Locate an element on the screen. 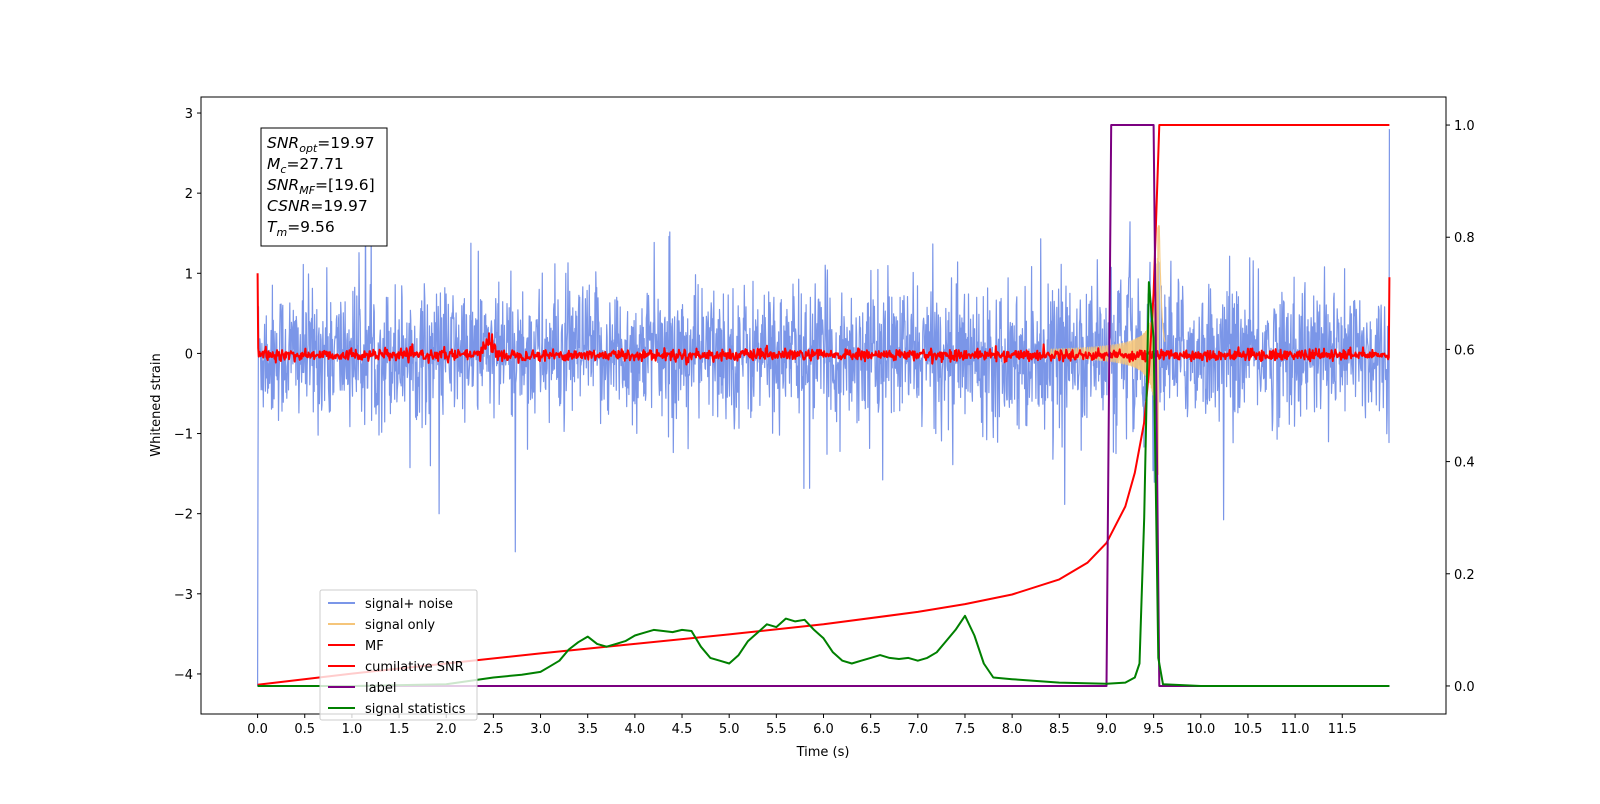 This screenshot has height=804, width=1600. annotation-frame is located at coordinates (324, 187).